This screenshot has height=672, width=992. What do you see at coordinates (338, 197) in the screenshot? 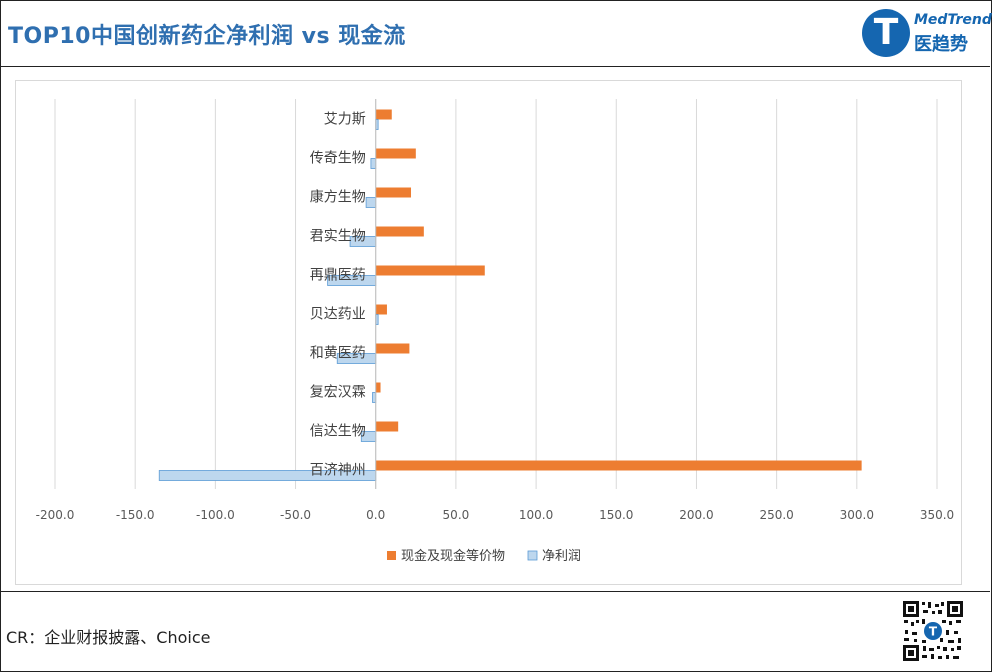
I see `category-label: 康方生物` at bounding box center [338, 197].